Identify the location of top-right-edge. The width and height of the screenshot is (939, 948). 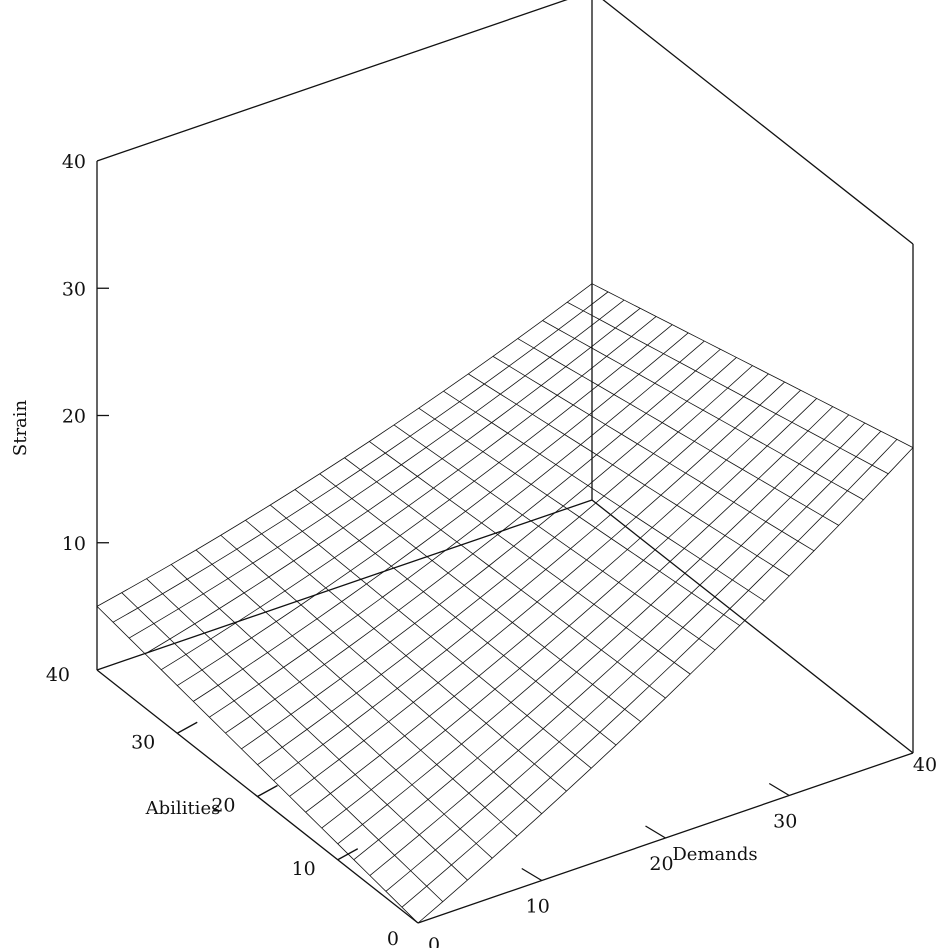
(758, 122).